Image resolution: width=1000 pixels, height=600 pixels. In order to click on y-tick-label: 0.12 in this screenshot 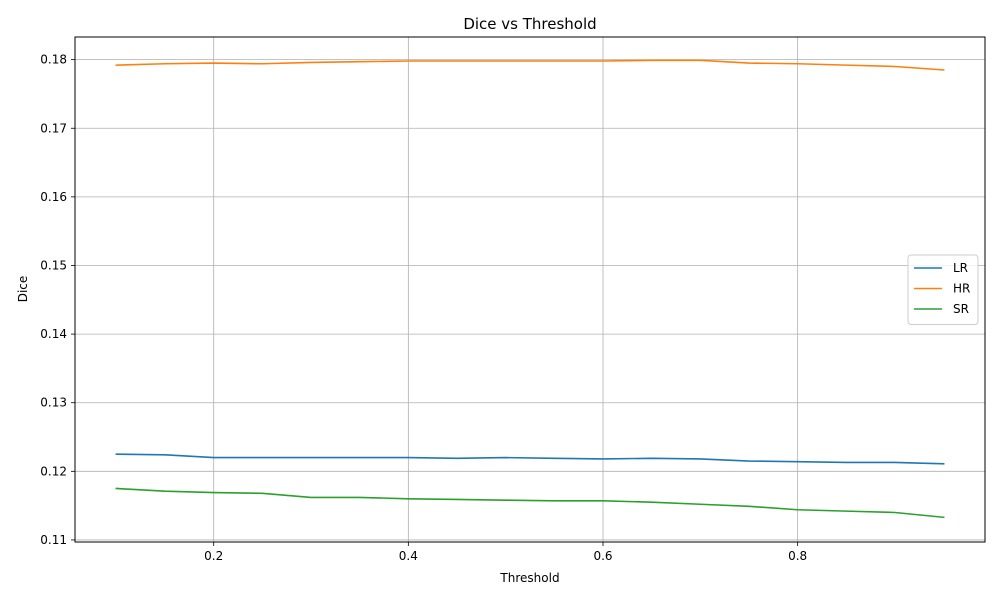, I will do `click(53, 471)`.